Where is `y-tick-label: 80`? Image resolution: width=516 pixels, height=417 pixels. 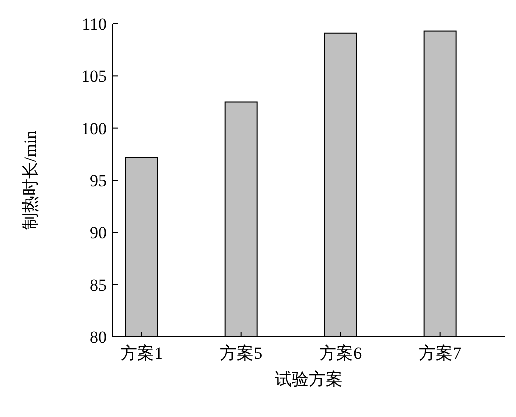
y-tick-label: 80 is located at coordinates (98, 337).